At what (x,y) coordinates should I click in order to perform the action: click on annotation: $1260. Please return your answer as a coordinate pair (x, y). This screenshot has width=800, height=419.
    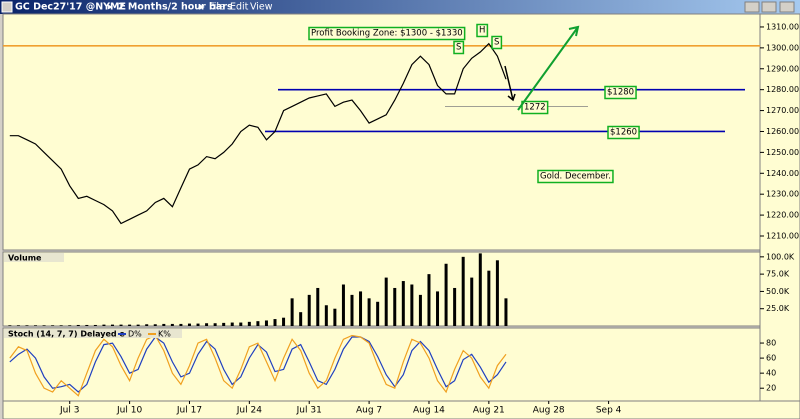
    Looking at the image, I should click on (623, 133).